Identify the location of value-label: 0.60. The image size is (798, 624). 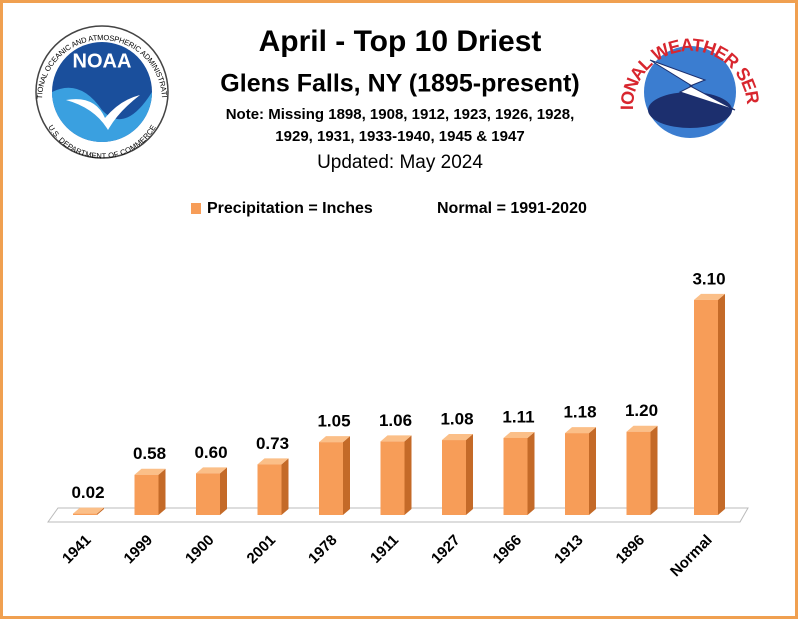
(210, 452).